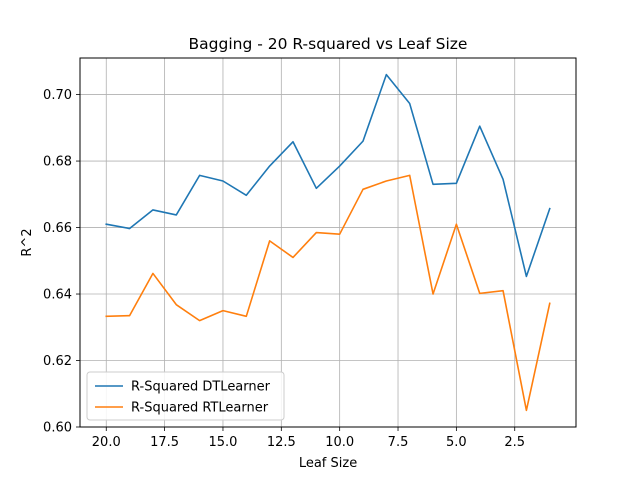 The height and width of the screenshot is (480, 640). I want to click on x-tick-label: 17.5, so click(164, 442).